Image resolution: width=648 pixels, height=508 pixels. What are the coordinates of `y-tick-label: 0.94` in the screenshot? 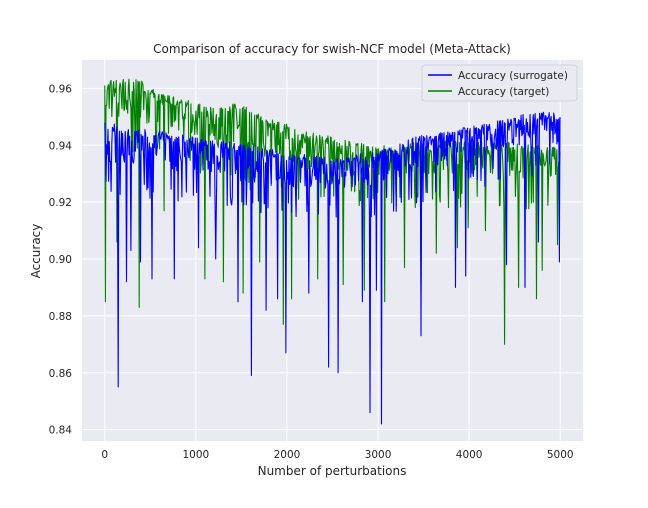 It's located at (61, 146).